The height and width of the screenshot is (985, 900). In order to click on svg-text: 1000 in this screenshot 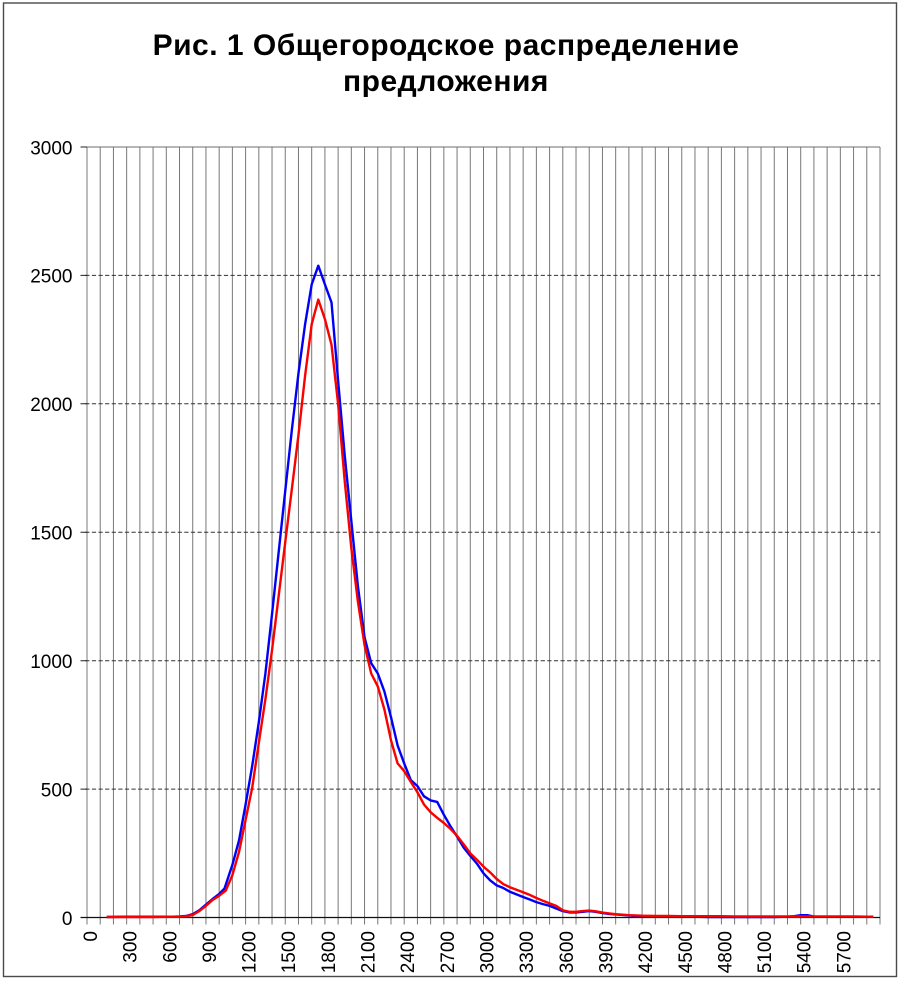, I will do `click(51, 662)`.